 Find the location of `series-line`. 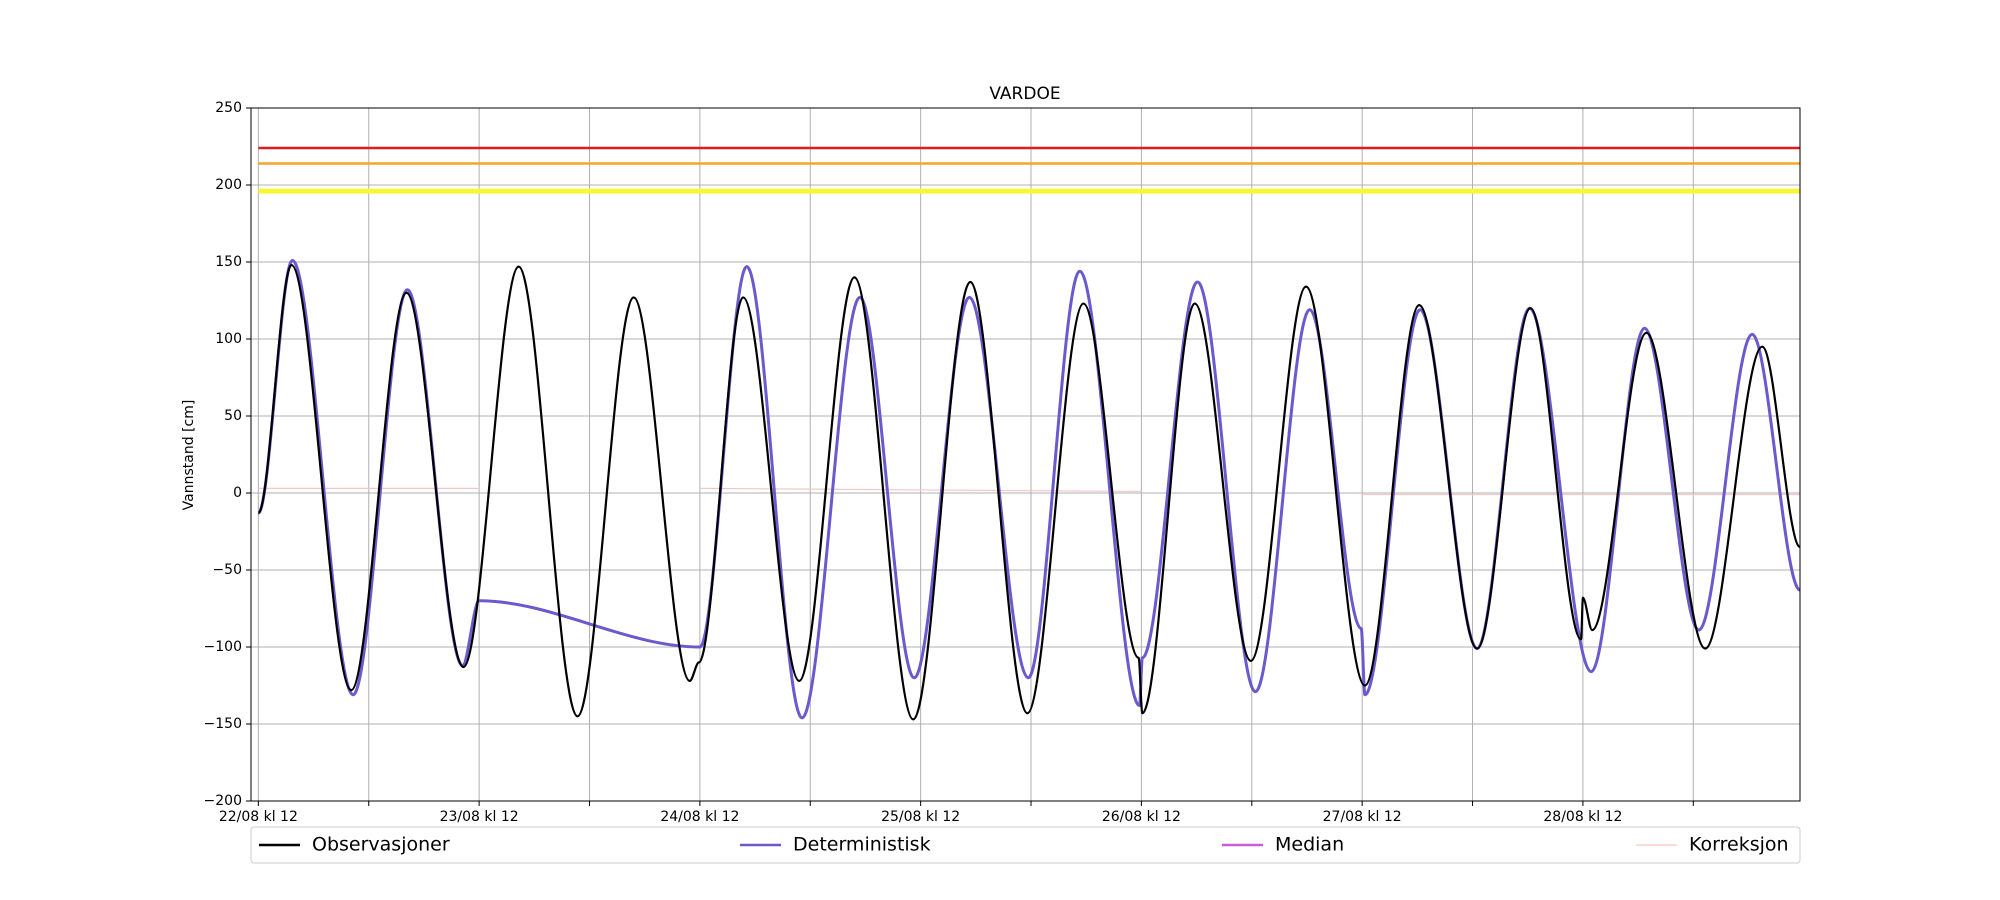

series-line is located at coordinates (1029, 491).